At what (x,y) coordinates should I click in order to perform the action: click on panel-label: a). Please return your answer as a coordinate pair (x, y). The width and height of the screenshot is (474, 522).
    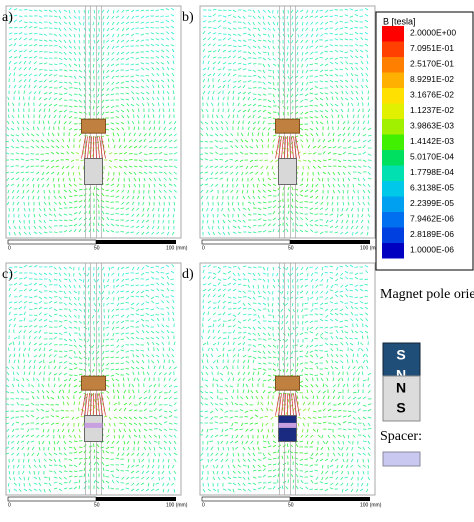
    Looking at the image, I should click on (7, 17).